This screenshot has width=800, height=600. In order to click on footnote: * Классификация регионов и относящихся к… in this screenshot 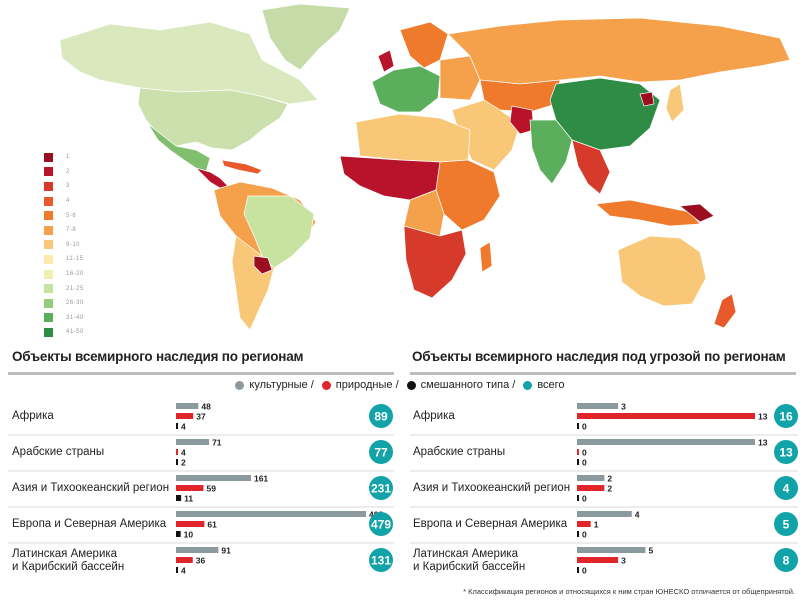, I will do `click(629, 591)`.